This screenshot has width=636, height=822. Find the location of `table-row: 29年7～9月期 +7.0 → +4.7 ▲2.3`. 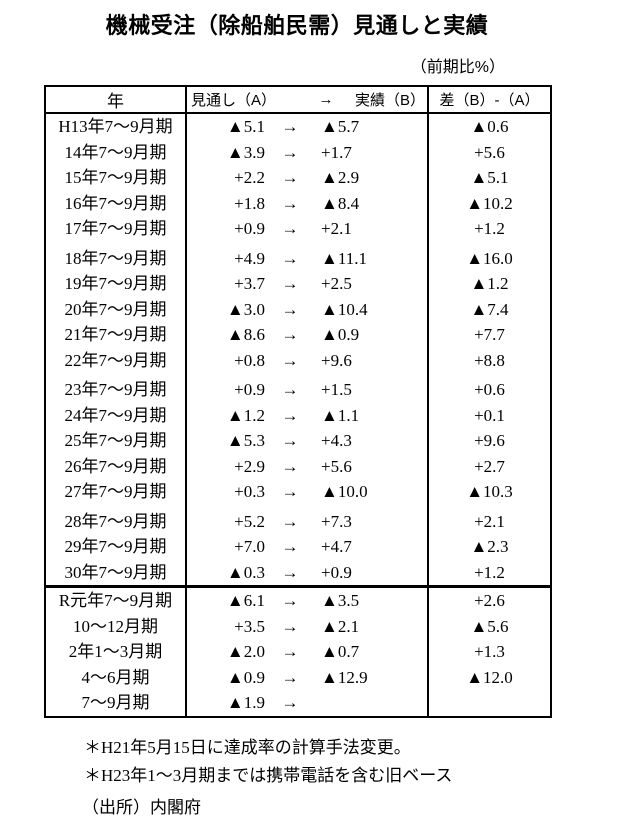

table-row: 29年7～9月期 +7.0 → +4.7 ▲2.3 is located at coordinates (298, 547).